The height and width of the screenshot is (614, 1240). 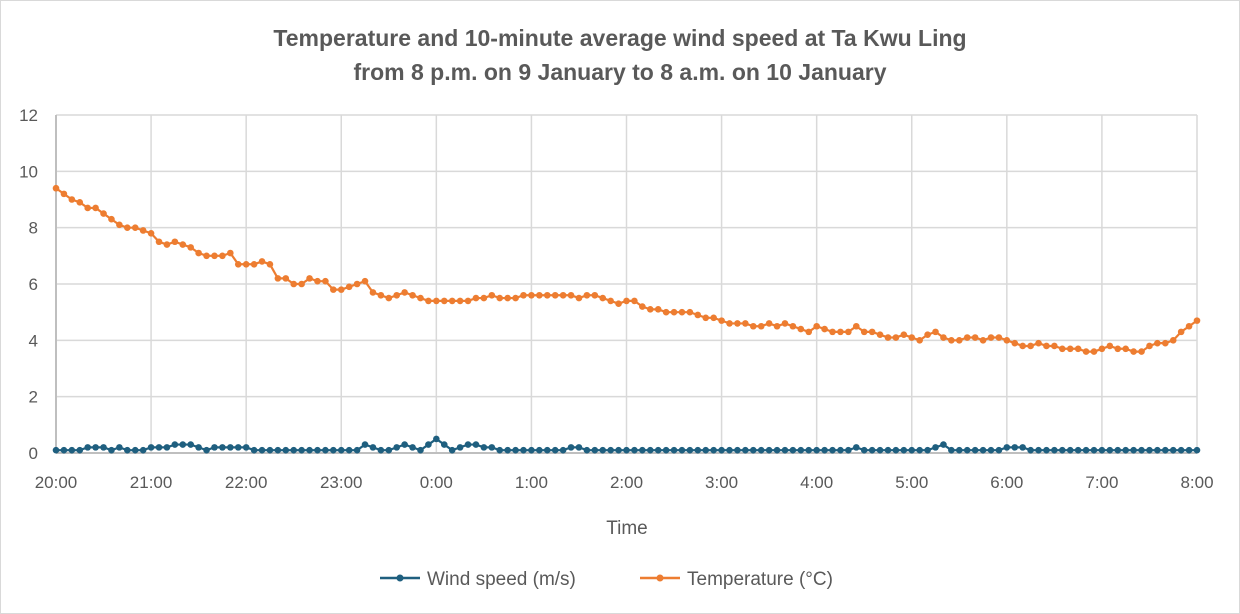 I want to click on x-tick-label: 5:00, so click(x=911, y=482).